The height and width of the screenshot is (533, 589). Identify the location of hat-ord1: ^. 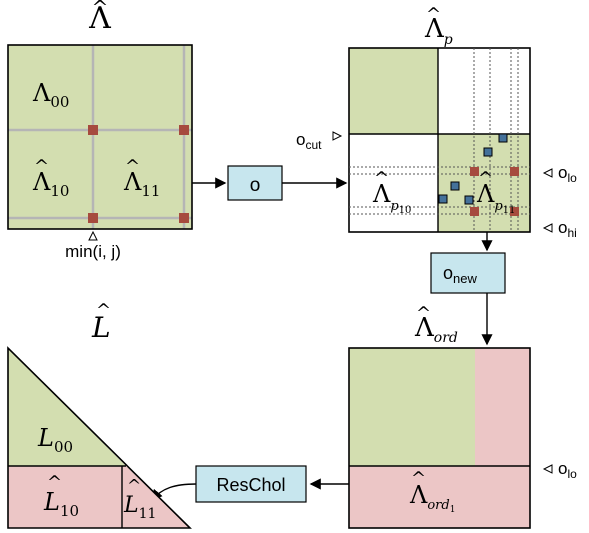
(418, 478).